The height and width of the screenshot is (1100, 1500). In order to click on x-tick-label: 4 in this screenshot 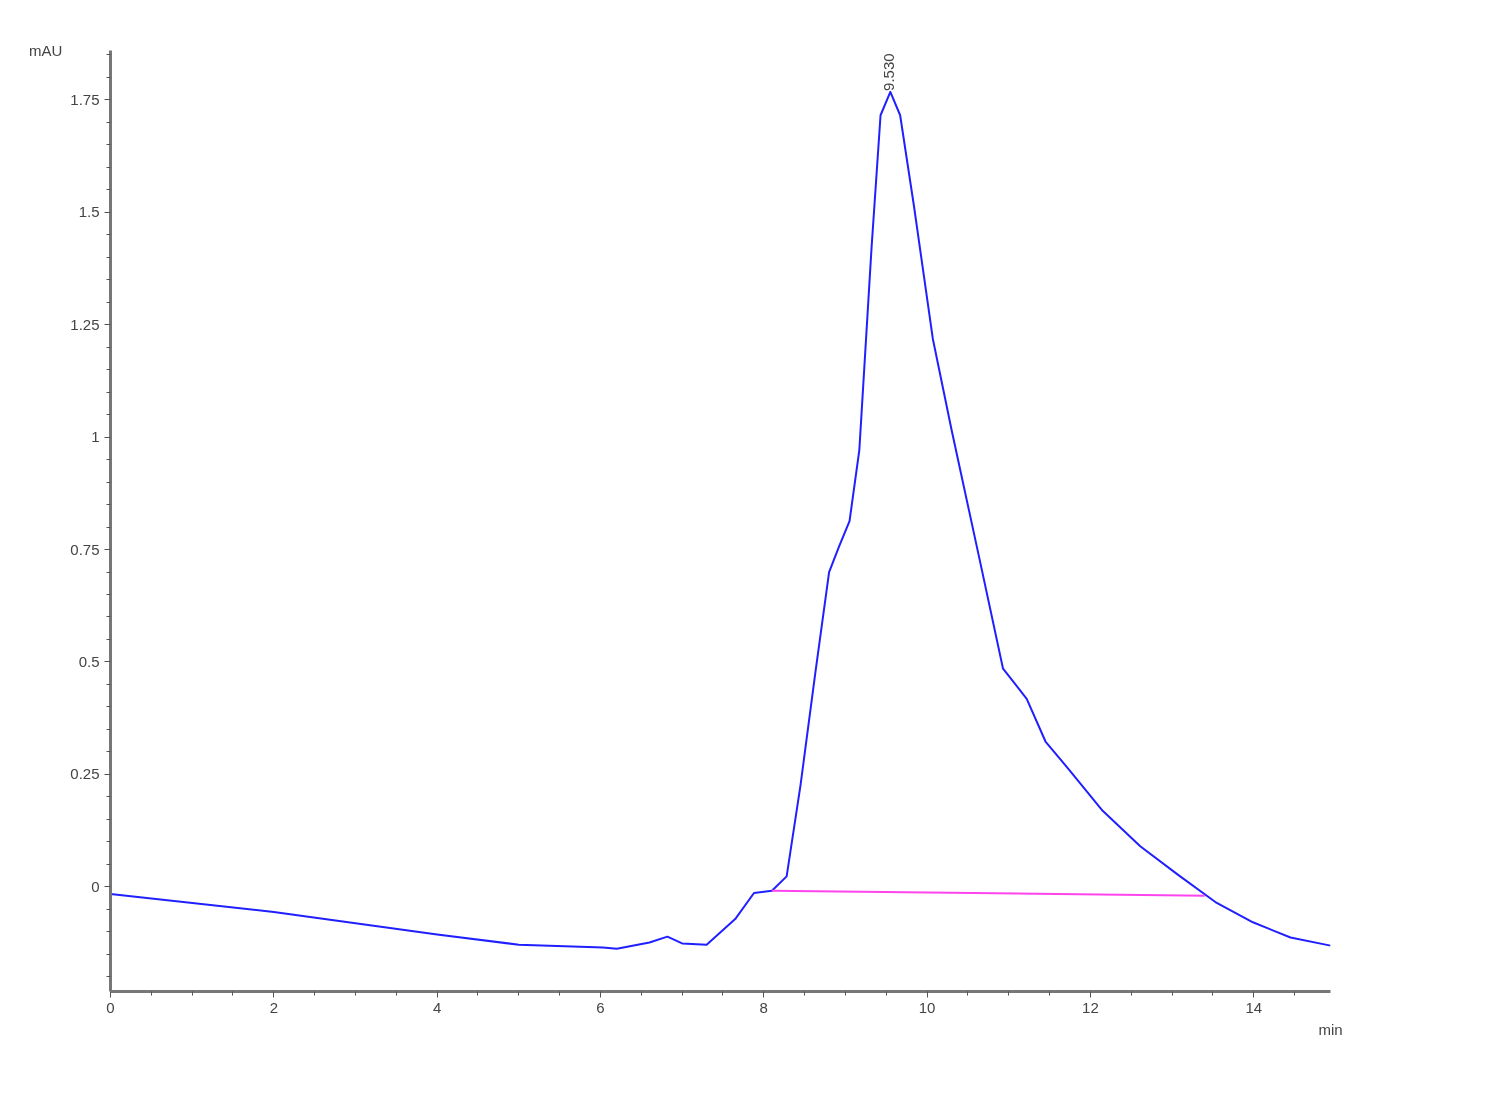, I will do `click(437, 1007)`.